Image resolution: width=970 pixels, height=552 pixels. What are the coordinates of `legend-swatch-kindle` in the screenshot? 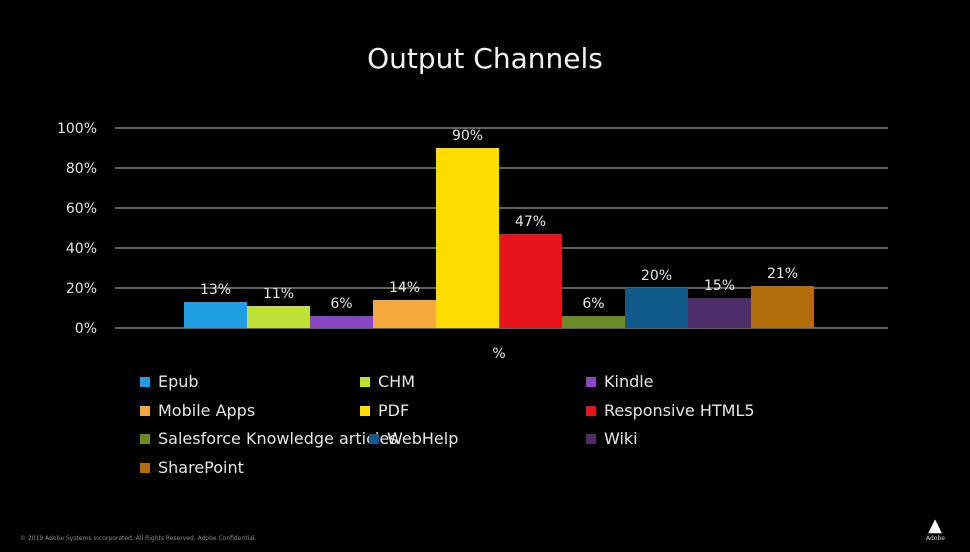 It's located at (591, 381).